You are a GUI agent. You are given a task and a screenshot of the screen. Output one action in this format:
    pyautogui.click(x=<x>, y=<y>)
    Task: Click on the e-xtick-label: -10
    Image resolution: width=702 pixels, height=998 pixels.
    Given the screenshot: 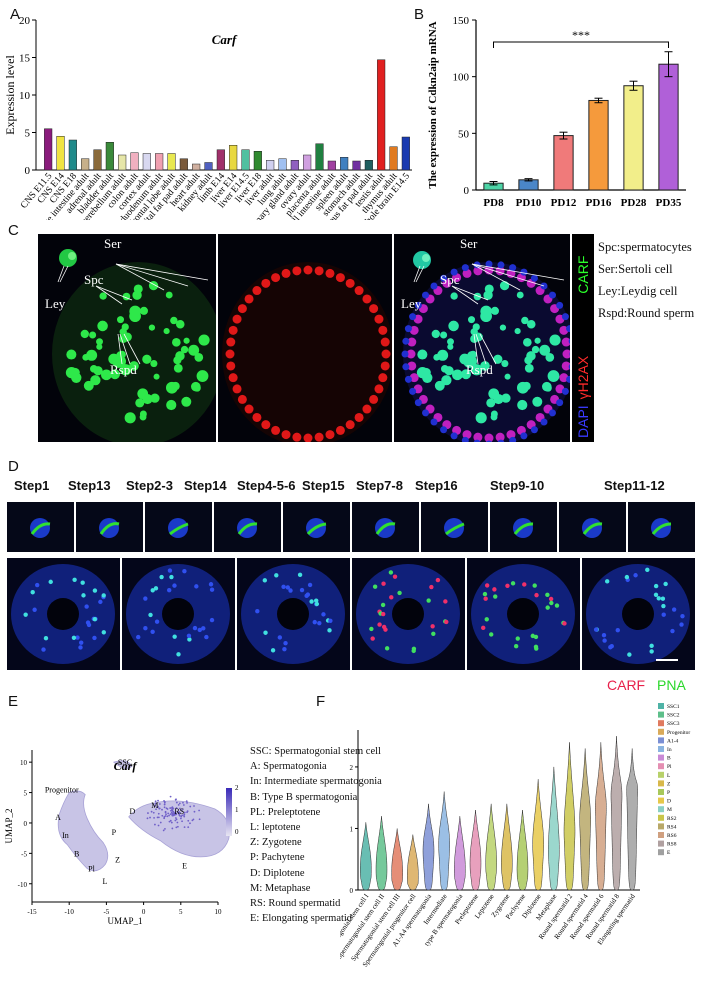 What is the action you would take?
    pyautogui.click(x=70, y=912)
    